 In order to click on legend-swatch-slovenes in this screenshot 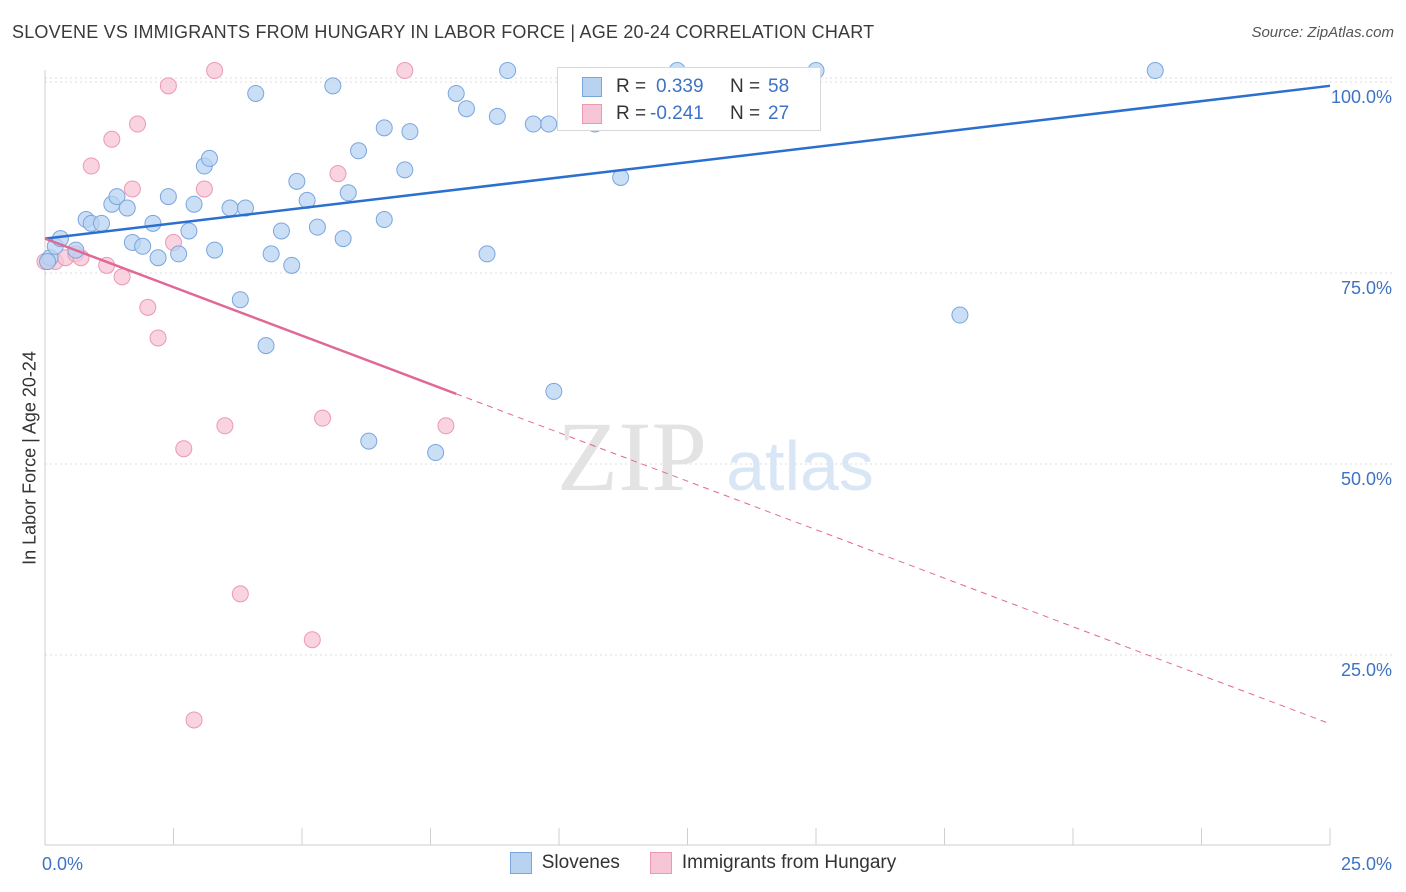, I will do `click(520, 863)`.